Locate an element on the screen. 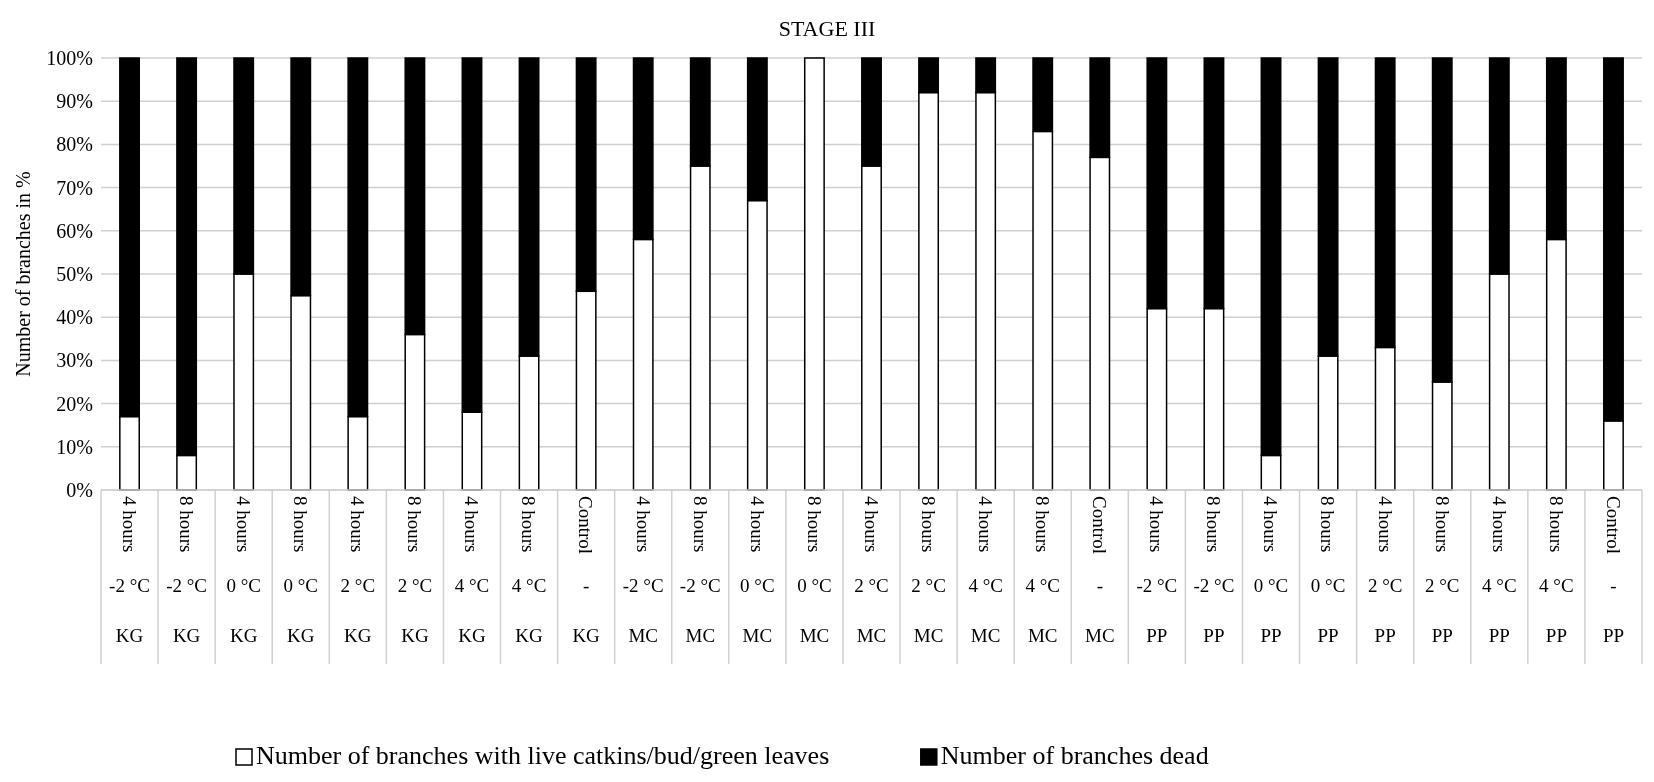 Image resolution: width=1654 pixels, height=782 pixels. category-label: 8 hours -2 °C MC is located at coordinates (700, 571).